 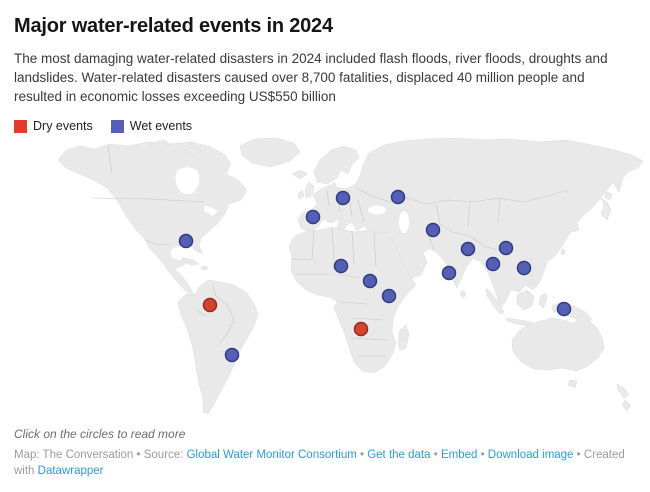 What do you see at coordinates (433, 230) in the screenshot?
I see `map-point-afghanistan-region` at bounding box center [433, 230].